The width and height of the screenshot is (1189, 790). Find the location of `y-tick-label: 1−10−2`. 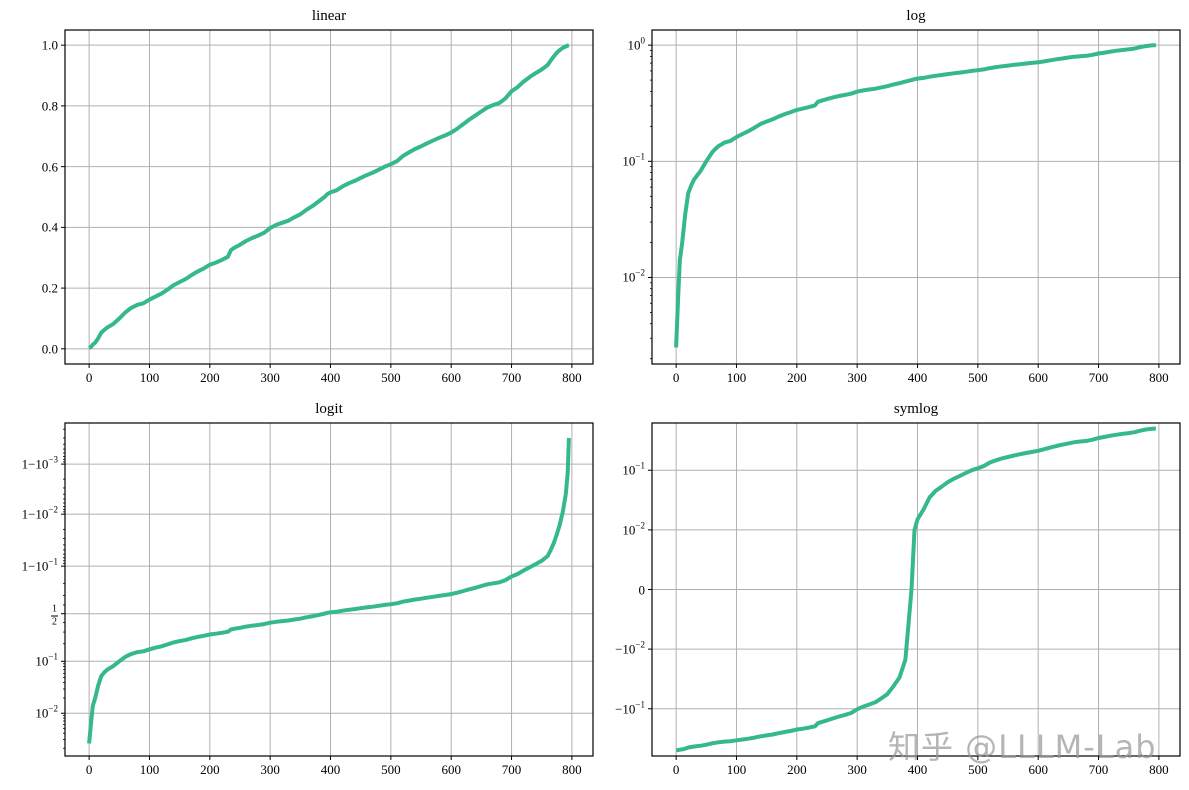

y-tick-label: 1−10−2 is located at coordinates (39, 513).